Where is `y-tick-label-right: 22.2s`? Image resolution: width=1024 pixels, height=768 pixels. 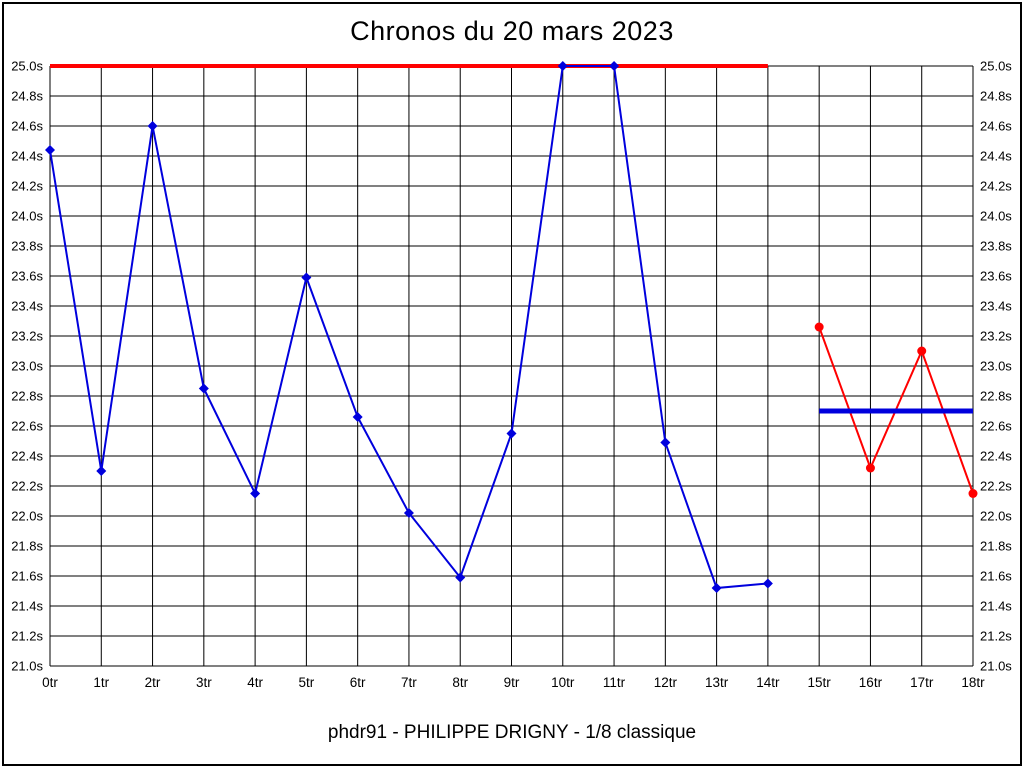
y-tick-label-right: 22.2s is located at coordinates (996, 486).